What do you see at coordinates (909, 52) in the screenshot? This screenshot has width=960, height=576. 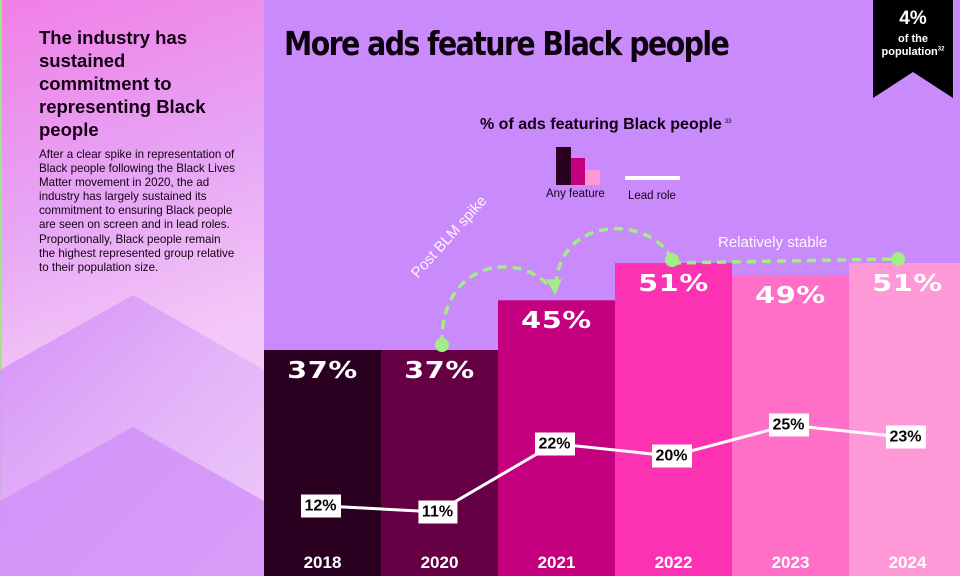 I see `banner-line2-text: population` at bounding box center [909, 52].